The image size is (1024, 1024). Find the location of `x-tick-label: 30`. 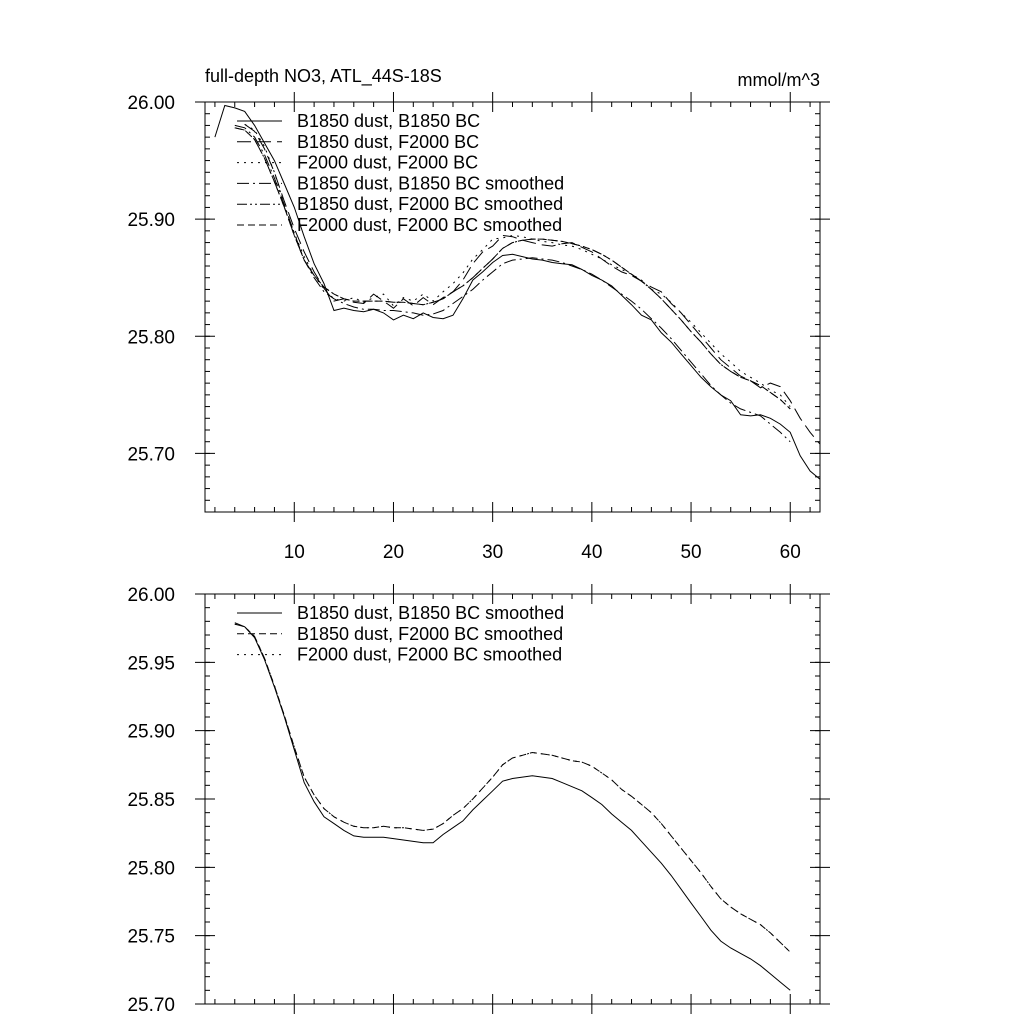

x-tick-label: 30 is located at coordinates (492, 552).